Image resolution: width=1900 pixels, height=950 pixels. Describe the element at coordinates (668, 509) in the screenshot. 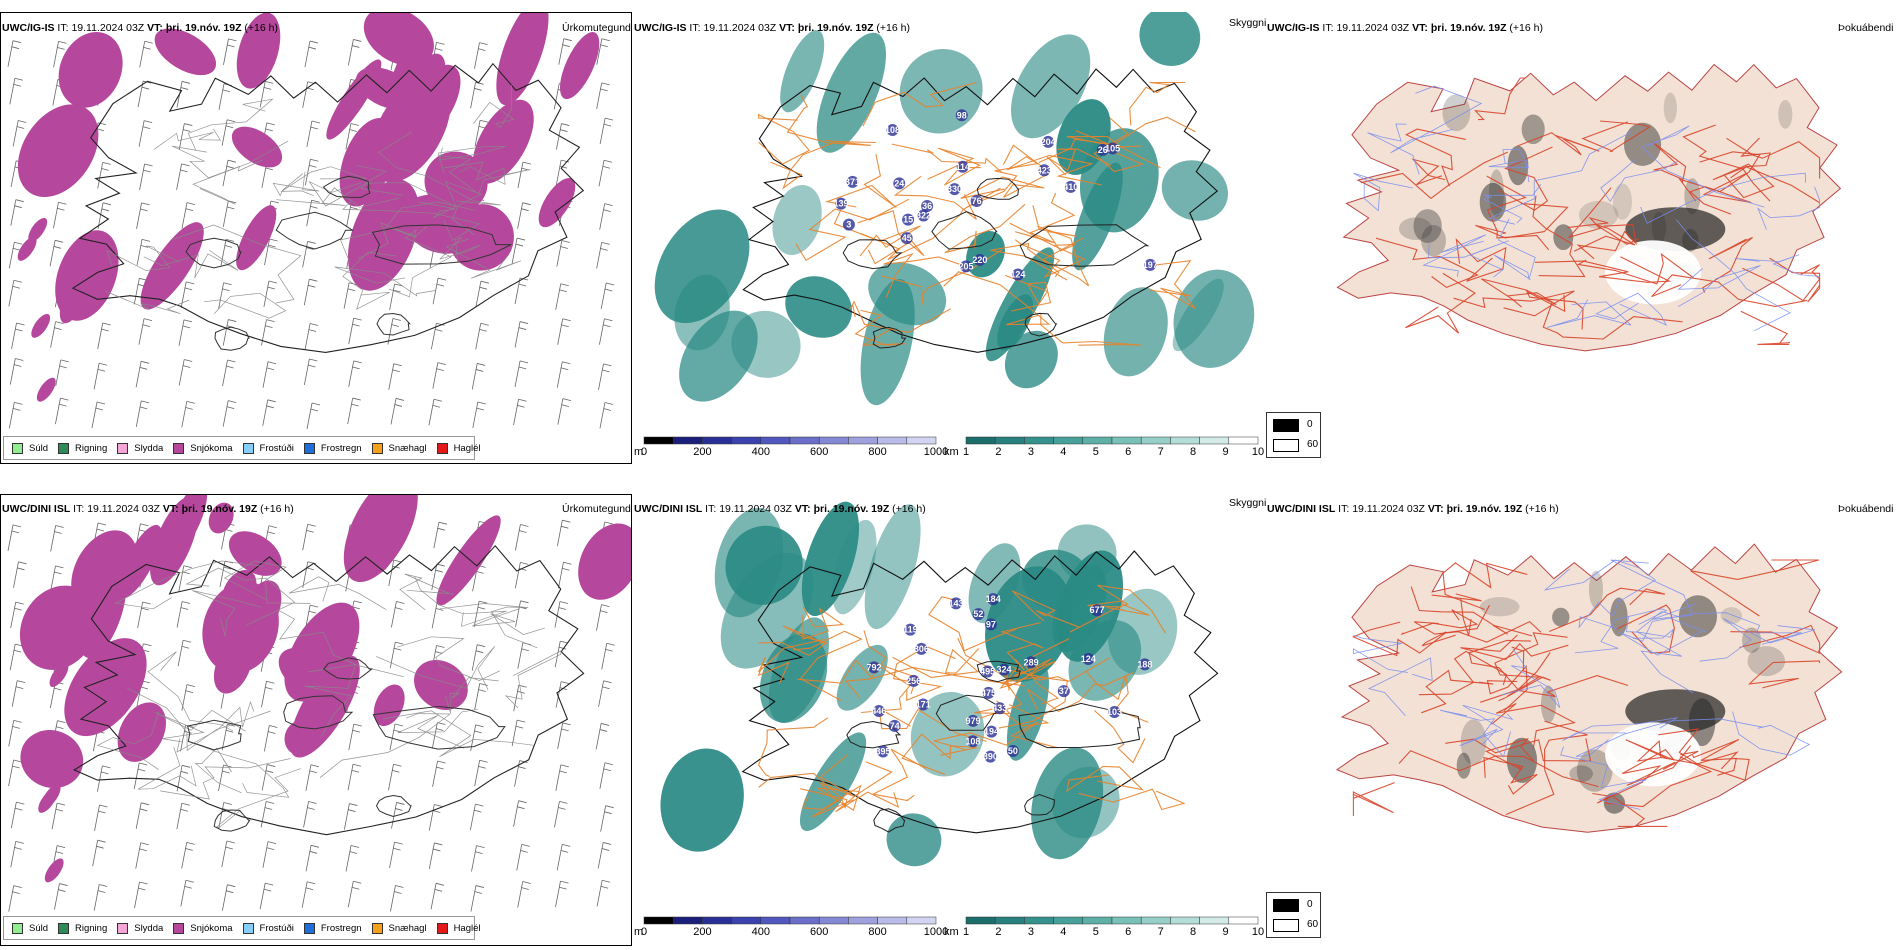

I see `model-name: UWC/DINI ISL` at that location.